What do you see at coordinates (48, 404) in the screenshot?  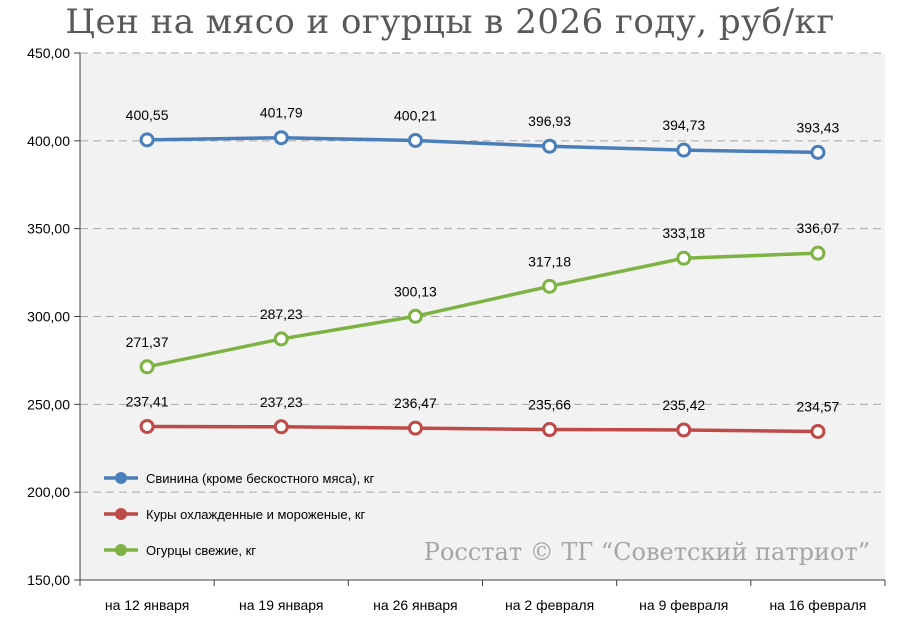 I see `y-tick-label: 250,00` at bounding box center [48, 404].